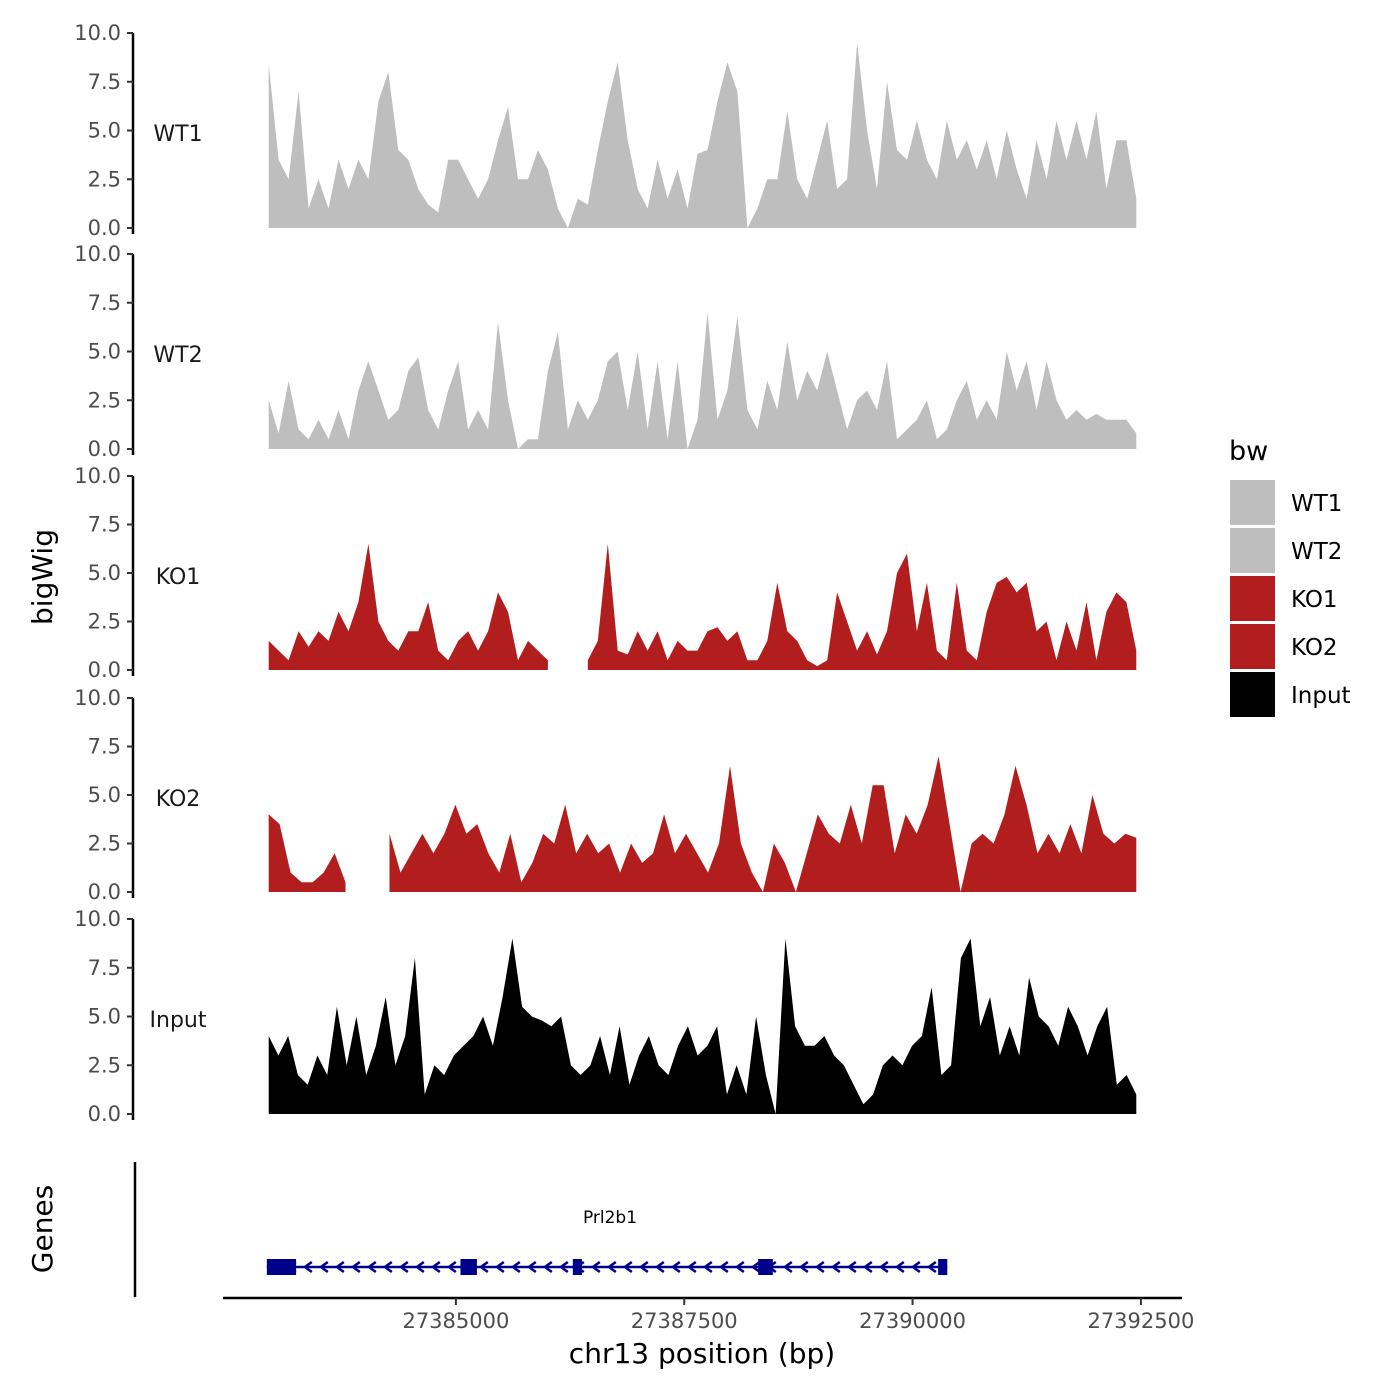  Describe the element at coordinates (1316, 504) in the screenshot. I see `legend-label-wt1: WT1` at that location.